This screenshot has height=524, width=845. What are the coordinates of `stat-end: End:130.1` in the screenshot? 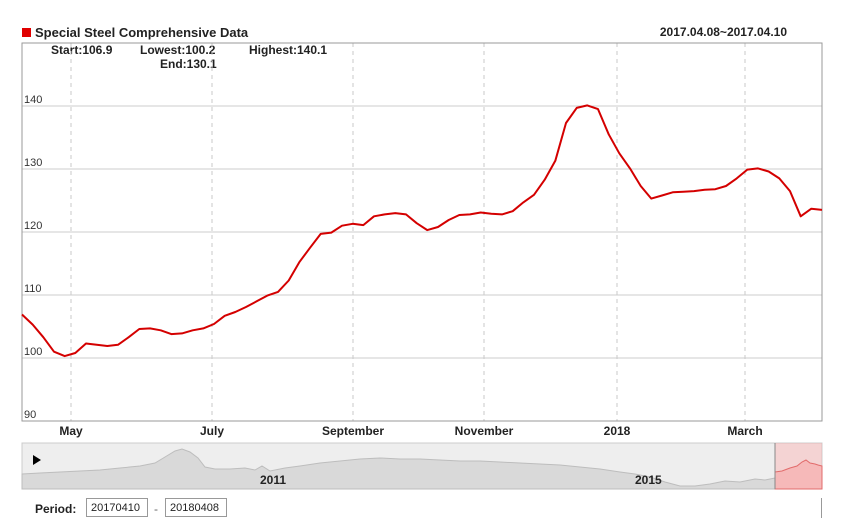 It's located at (188, 64).